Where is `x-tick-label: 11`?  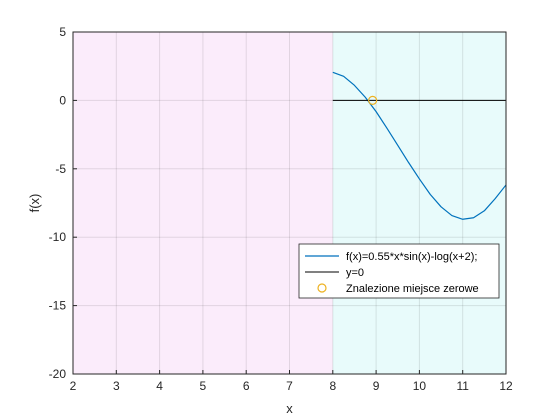 x-tick-label: 11 is located at coordinates (462, 386).